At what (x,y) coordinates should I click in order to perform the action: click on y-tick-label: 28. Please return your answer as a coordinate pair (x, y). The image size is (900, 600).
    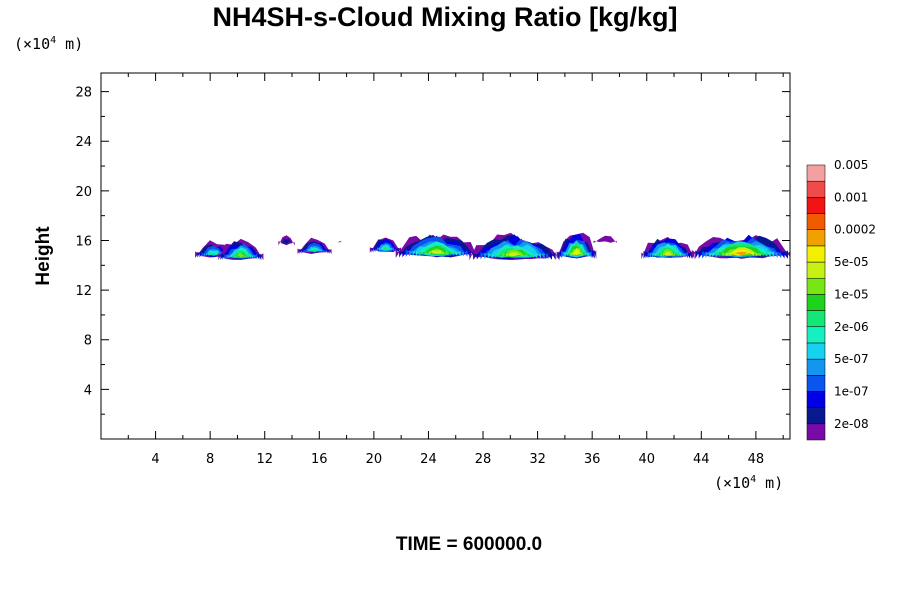
    Looking at the image, I should click on (83, 93).